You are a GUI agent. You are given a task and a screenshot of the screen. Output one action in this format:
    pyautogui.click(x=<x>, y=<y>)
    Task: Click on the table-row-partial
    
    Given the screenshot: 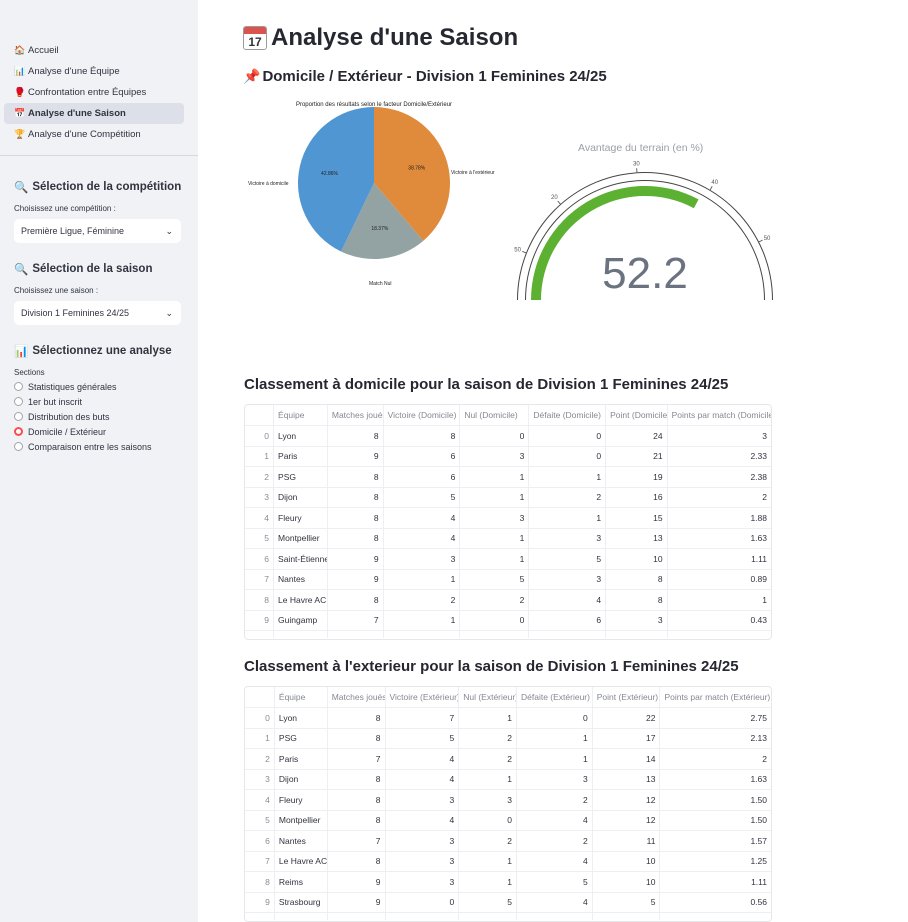 What is the action you would take?
    pyautogui.click(x=508, y=634)
    